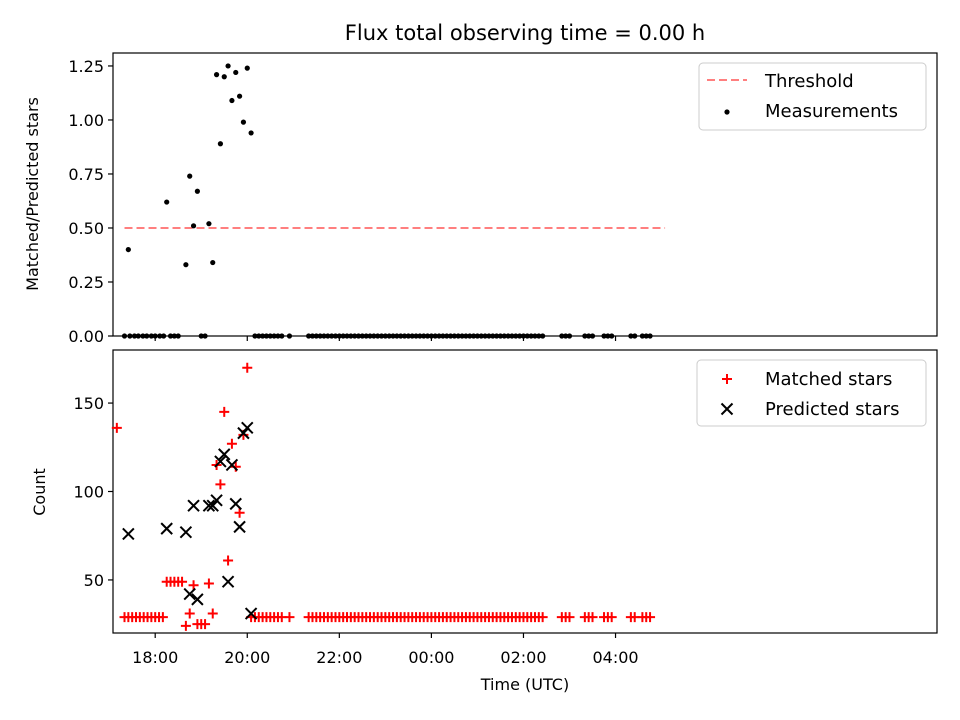 The width and height of the screenshot is (960, 720). What do you see at coordinates (524, 684) in the screenshot?
I see `x-axis-label: Time (UTC)` at bounding box center [524, 684].